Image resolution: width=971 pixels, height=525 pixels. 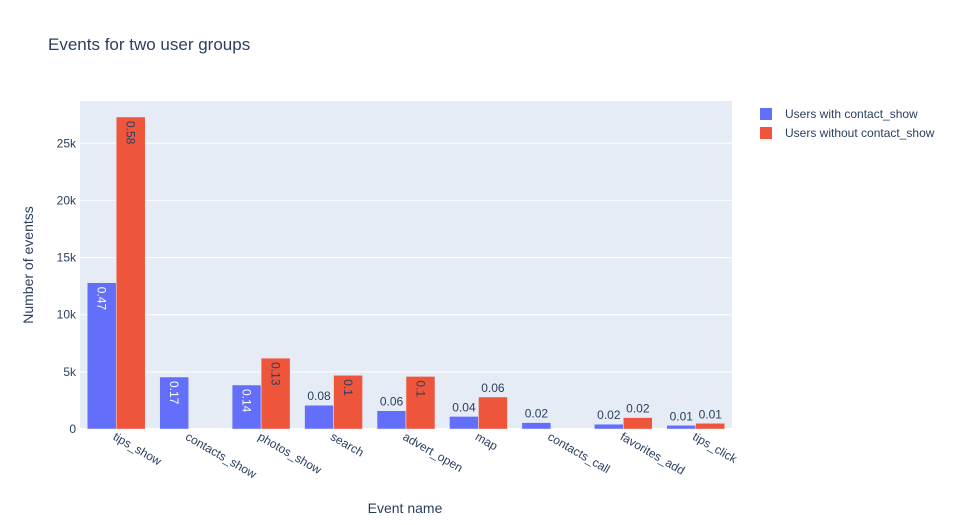 I want to click on legend-label: Users without contact_show, so click(x=860, y=133).